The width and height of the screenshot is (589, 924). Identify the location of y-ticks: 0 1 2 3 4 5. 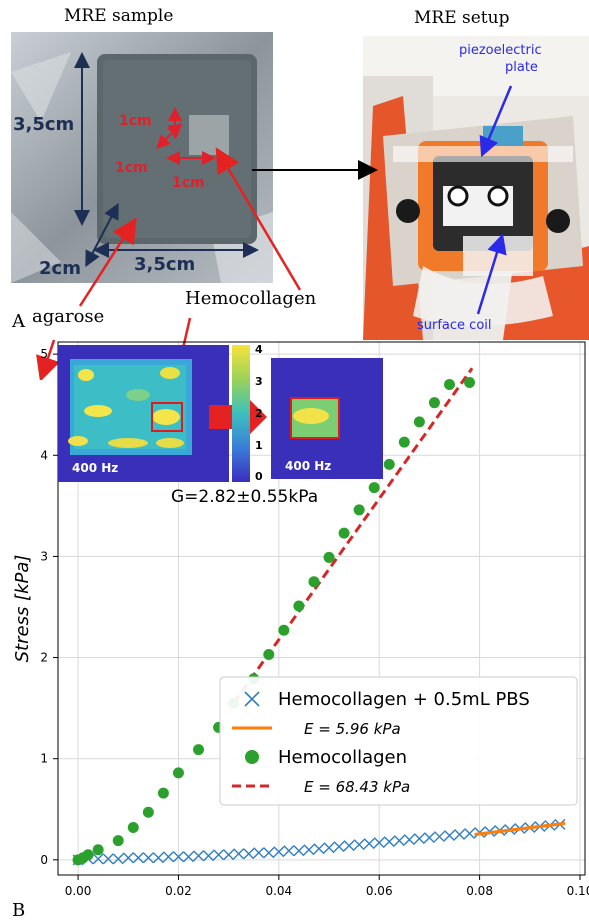
(49, 607).